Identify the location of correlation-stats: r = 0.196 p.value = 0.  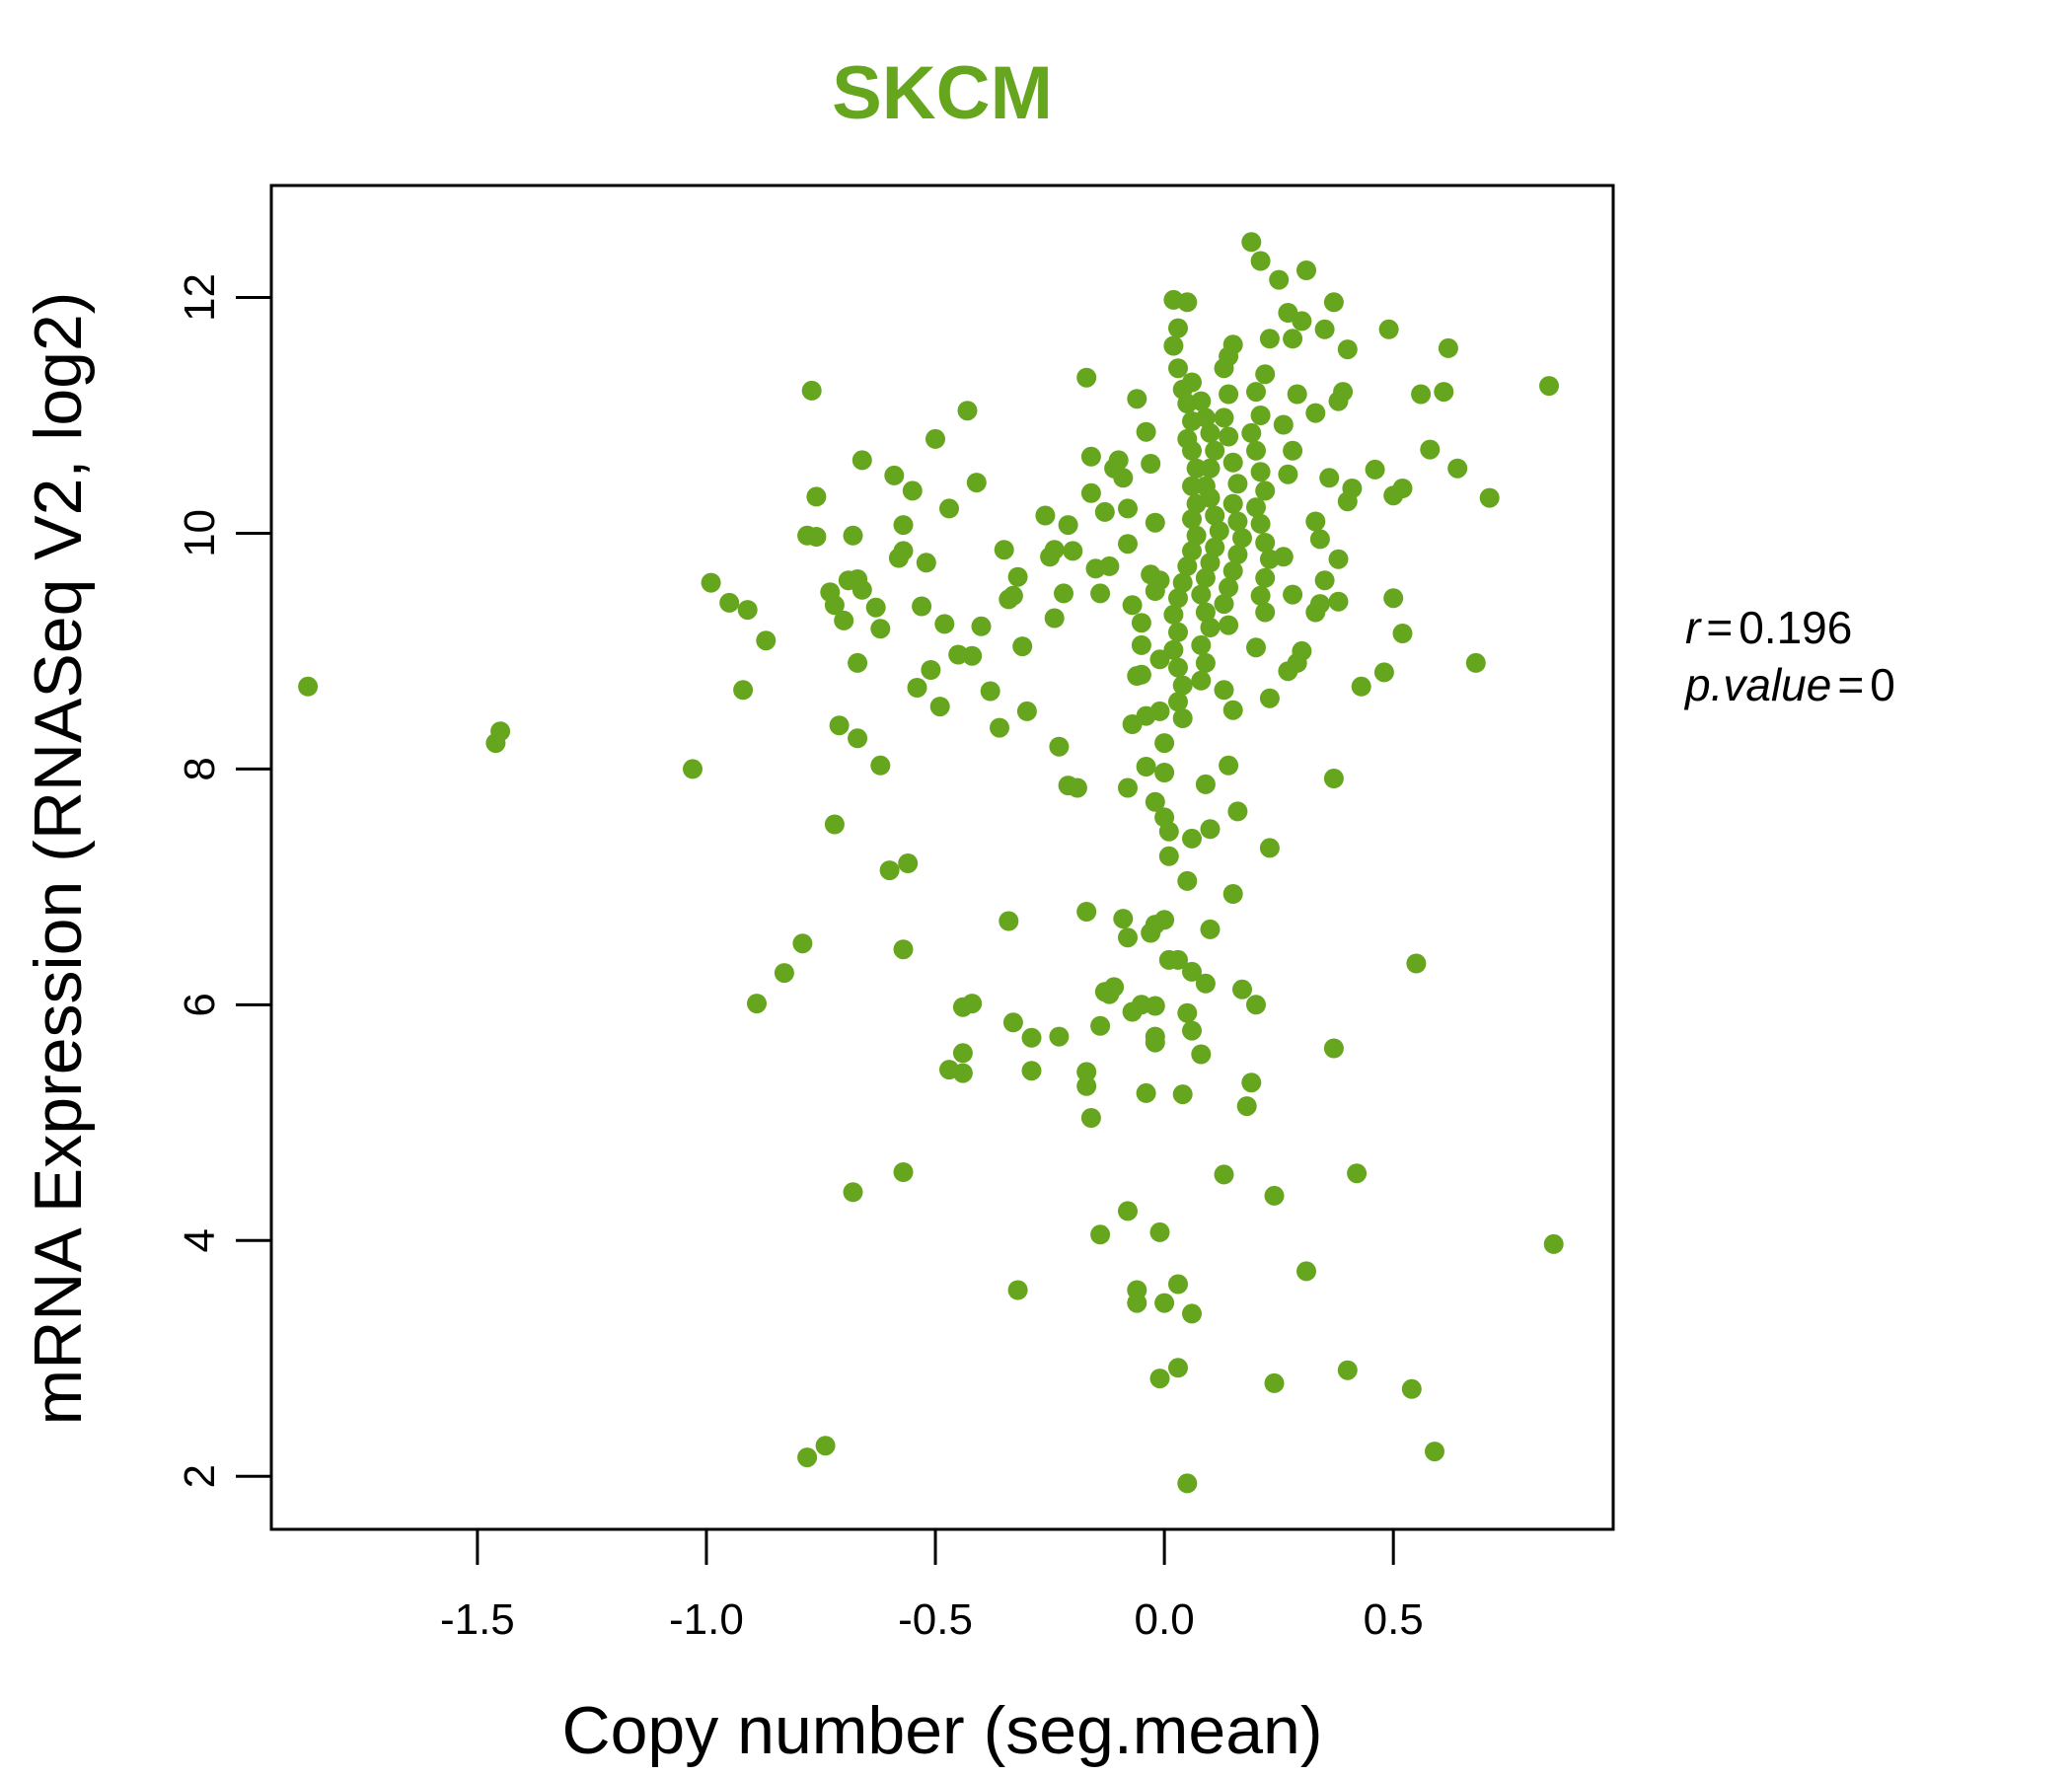
(1789, 656).